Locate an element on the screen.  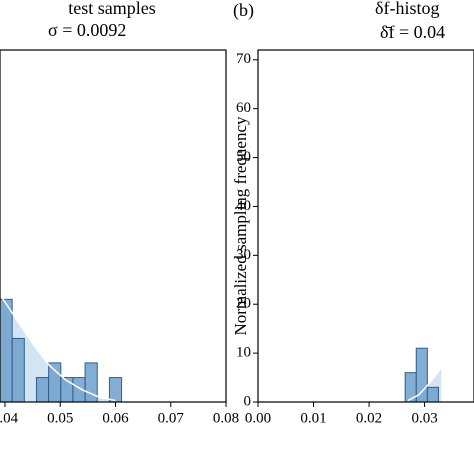
y-tick-label: 30 is located at coordinates (243, 255).